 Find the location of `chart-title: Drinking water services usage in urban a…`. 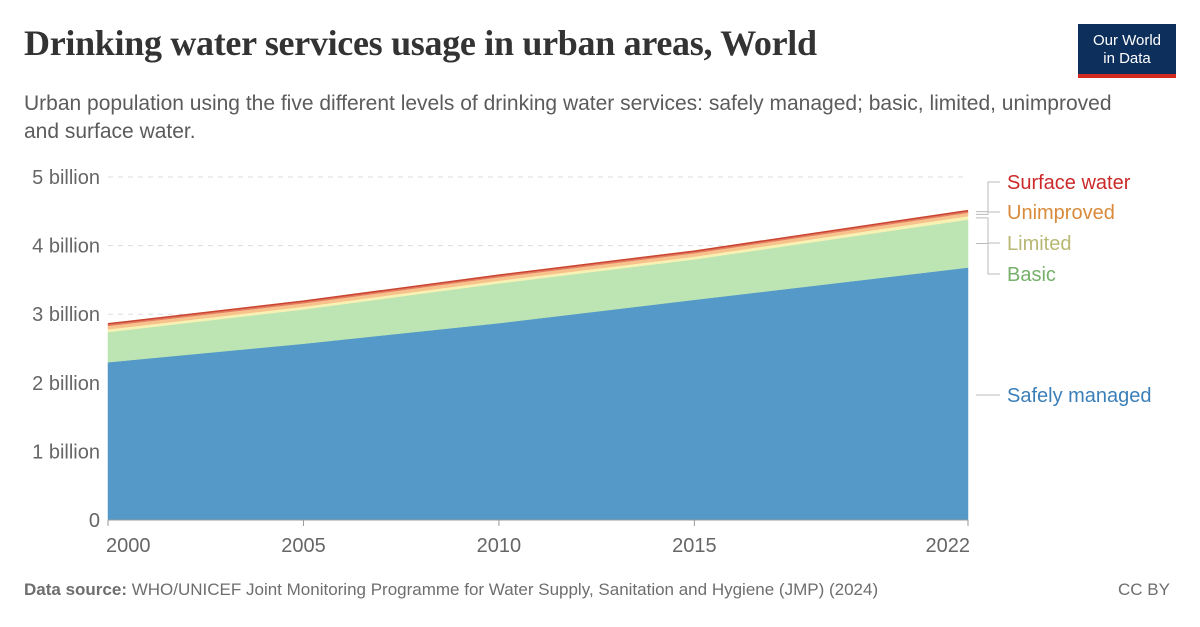

chart-title: Drinking water services usage in urban a… is located at coordinates (420, 43).